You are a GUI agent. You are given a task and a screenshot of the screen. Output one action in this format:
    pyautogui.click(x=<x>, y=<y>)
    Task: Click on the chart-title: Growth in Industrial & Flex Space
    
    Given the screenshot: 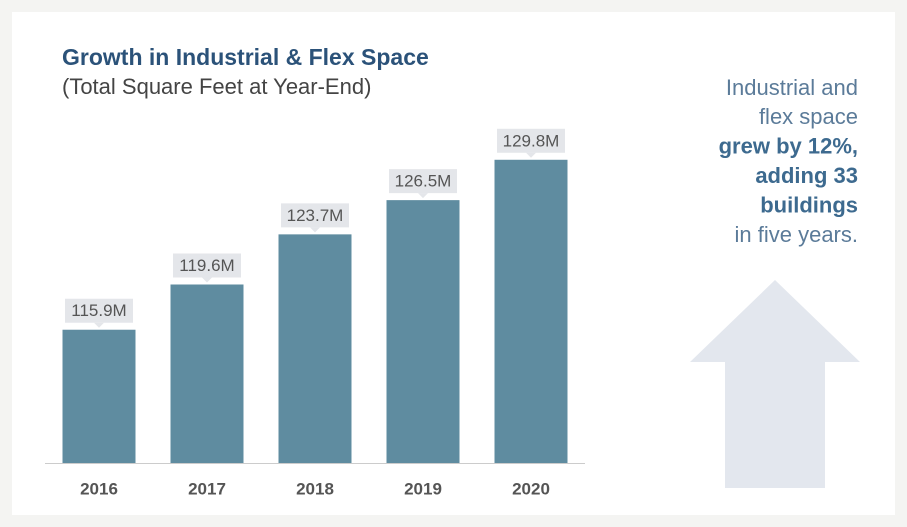 What is the action you would take?
    pyautogui.click(x=245, y=57)
    